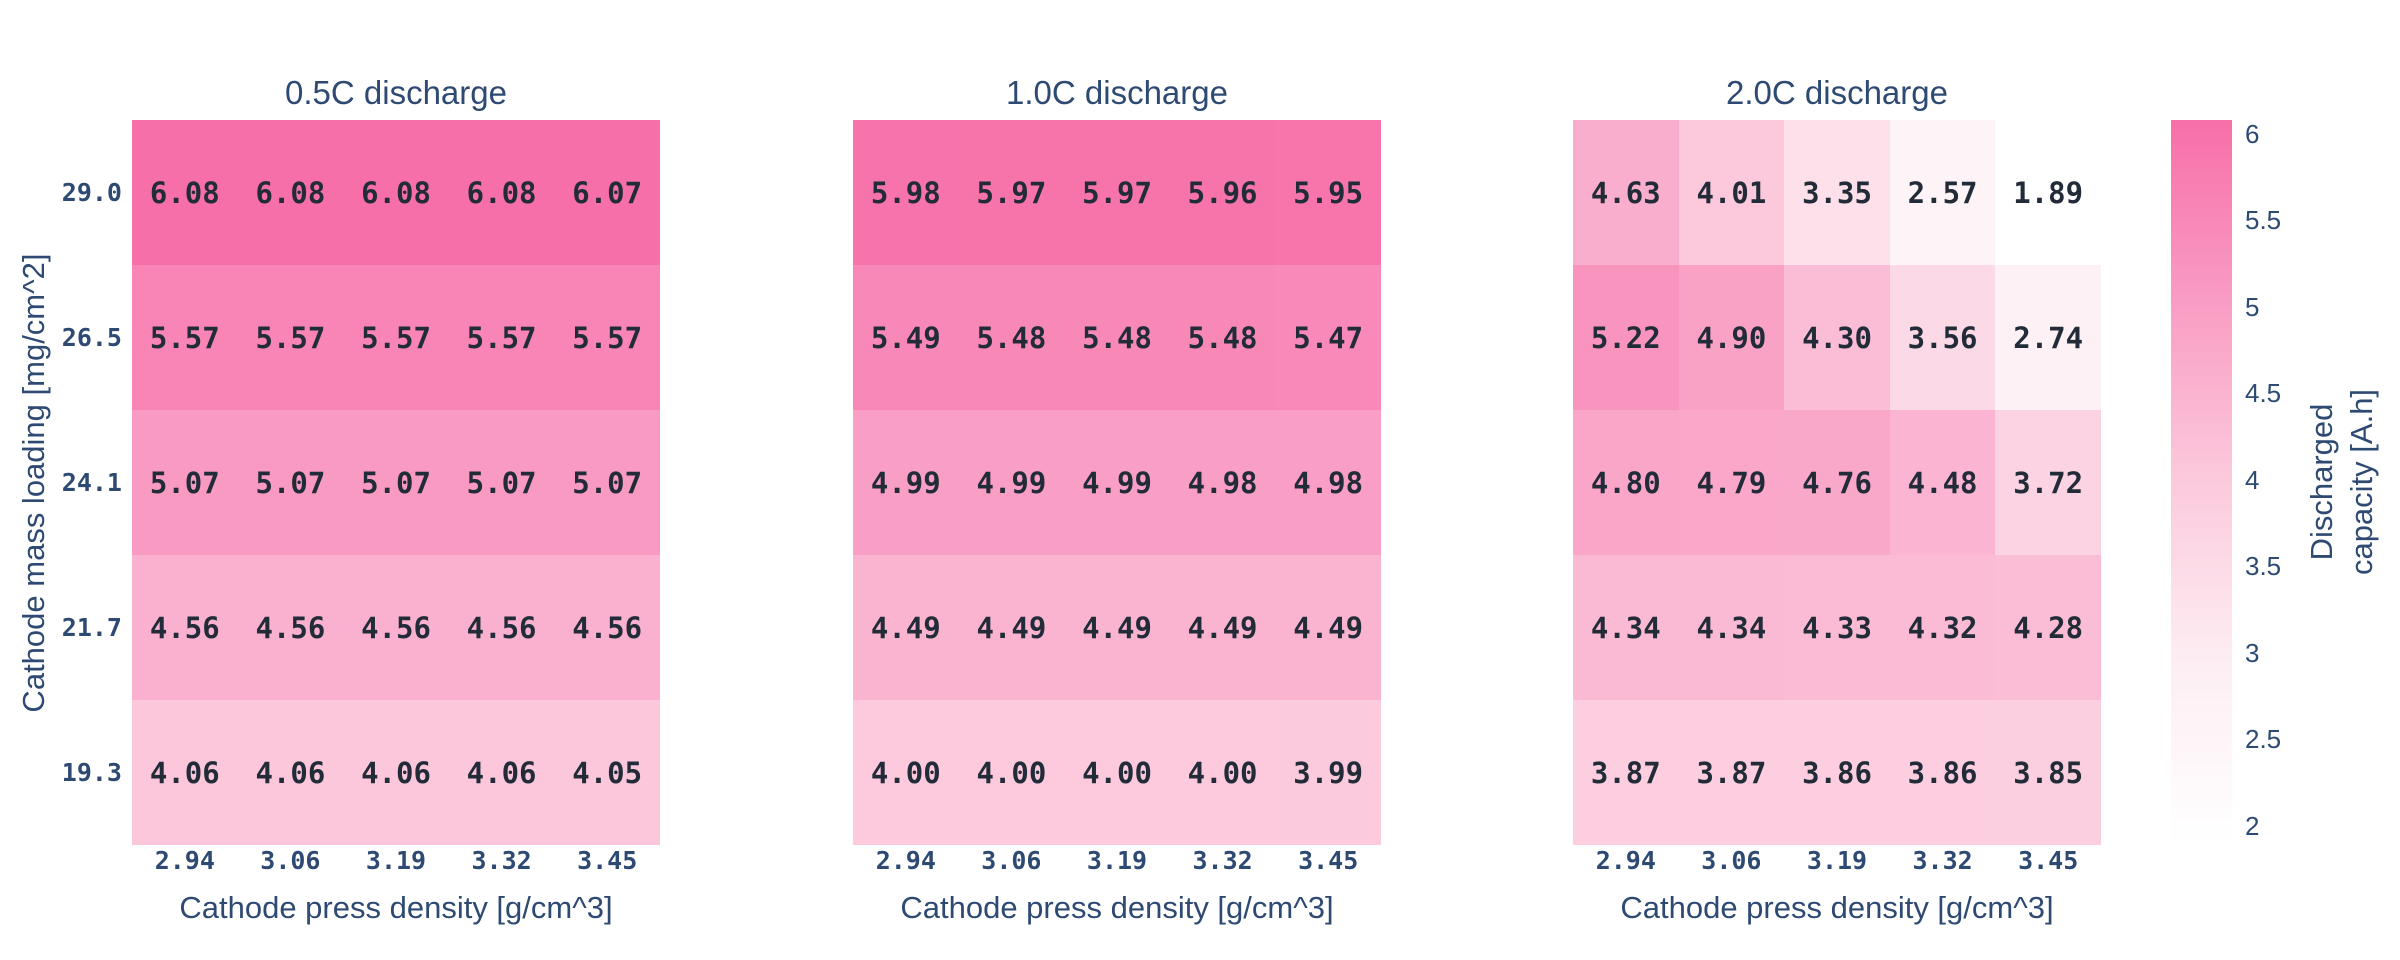  What do you see at coordinates (91, 627) in the screenshot?
I see `y-tick-label: 21.7` at bounding box center [91, 627].